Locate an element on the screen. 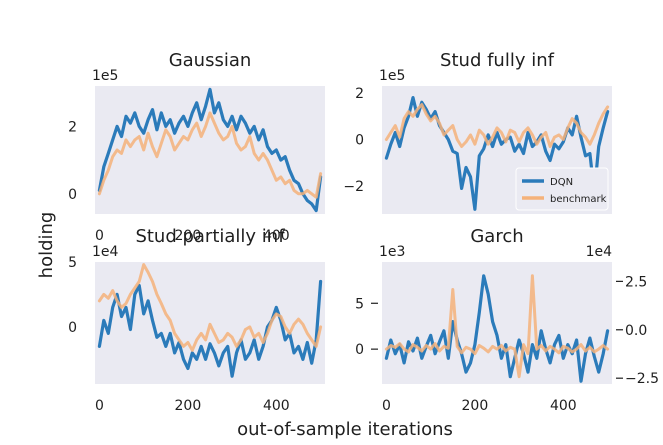  y-right-tick-label: 2.5 is located at coordinates (636, 282).